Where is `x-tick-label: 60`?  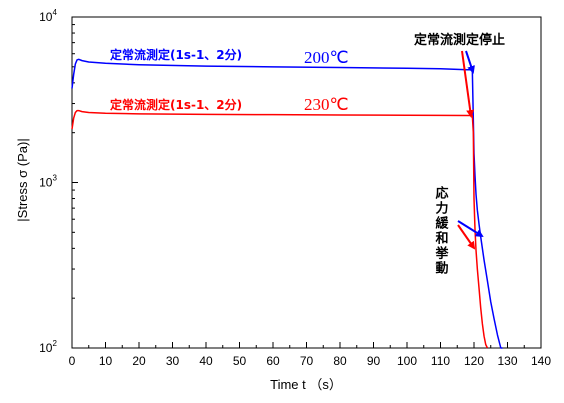
x-tick-label: 60 is located at coordinates (273, 361).